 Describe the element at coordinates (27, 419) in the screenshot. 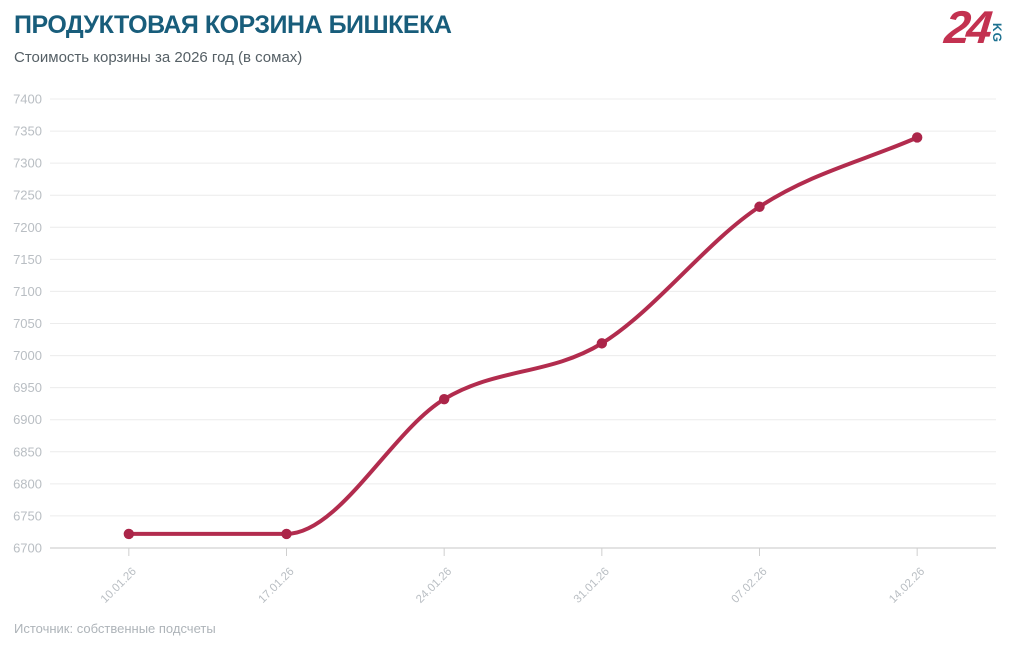

I see `y-tick-label: 6900` at that location.